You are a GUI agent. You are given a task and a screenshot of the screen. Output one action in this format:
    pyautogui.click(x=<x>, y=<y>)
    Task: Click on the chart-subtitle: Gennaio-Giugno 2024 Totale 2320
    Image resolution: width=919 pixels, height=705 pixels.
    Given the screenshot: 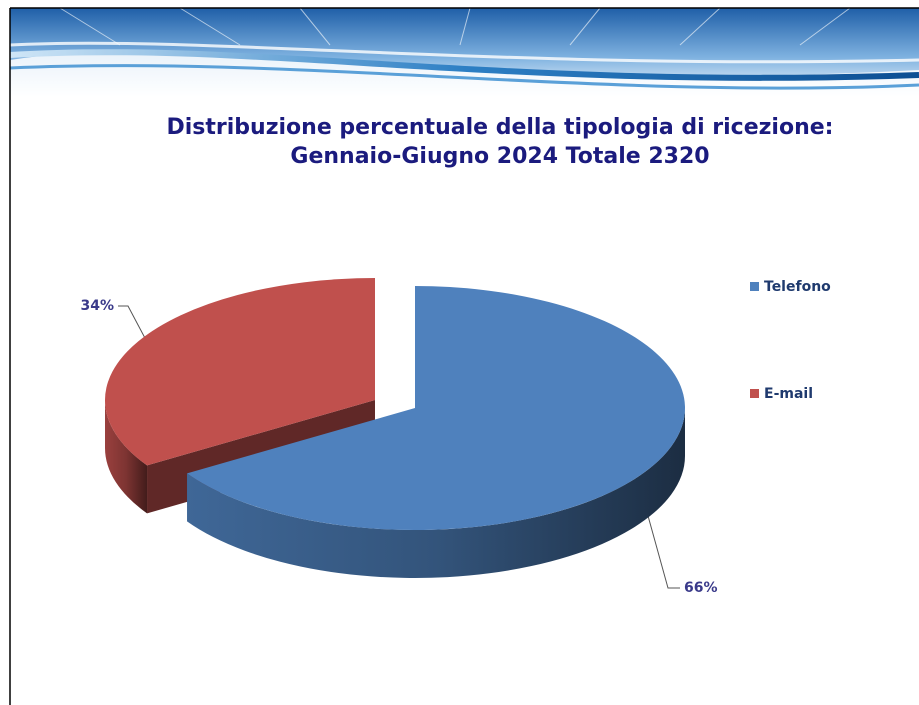 What is the action you would take?
    pyautogui.click(x=499, y=156)
    